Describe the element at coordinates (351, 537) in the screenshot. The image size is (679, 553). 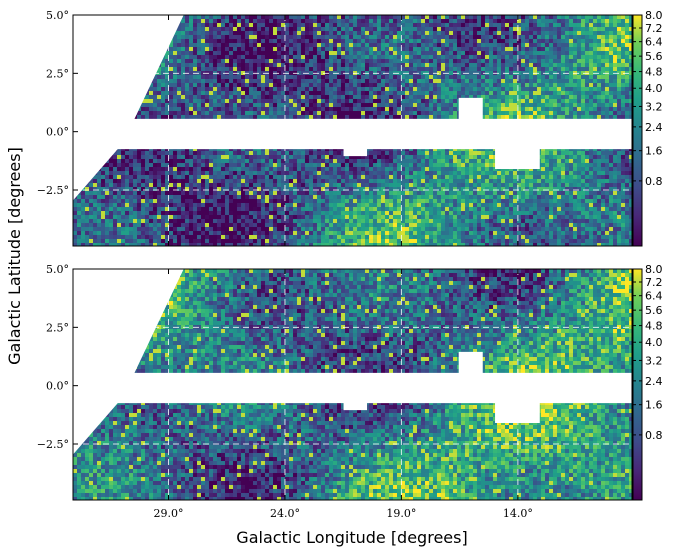
I see `x-axis-label: Galactic Longitude [degrees]` at that location.